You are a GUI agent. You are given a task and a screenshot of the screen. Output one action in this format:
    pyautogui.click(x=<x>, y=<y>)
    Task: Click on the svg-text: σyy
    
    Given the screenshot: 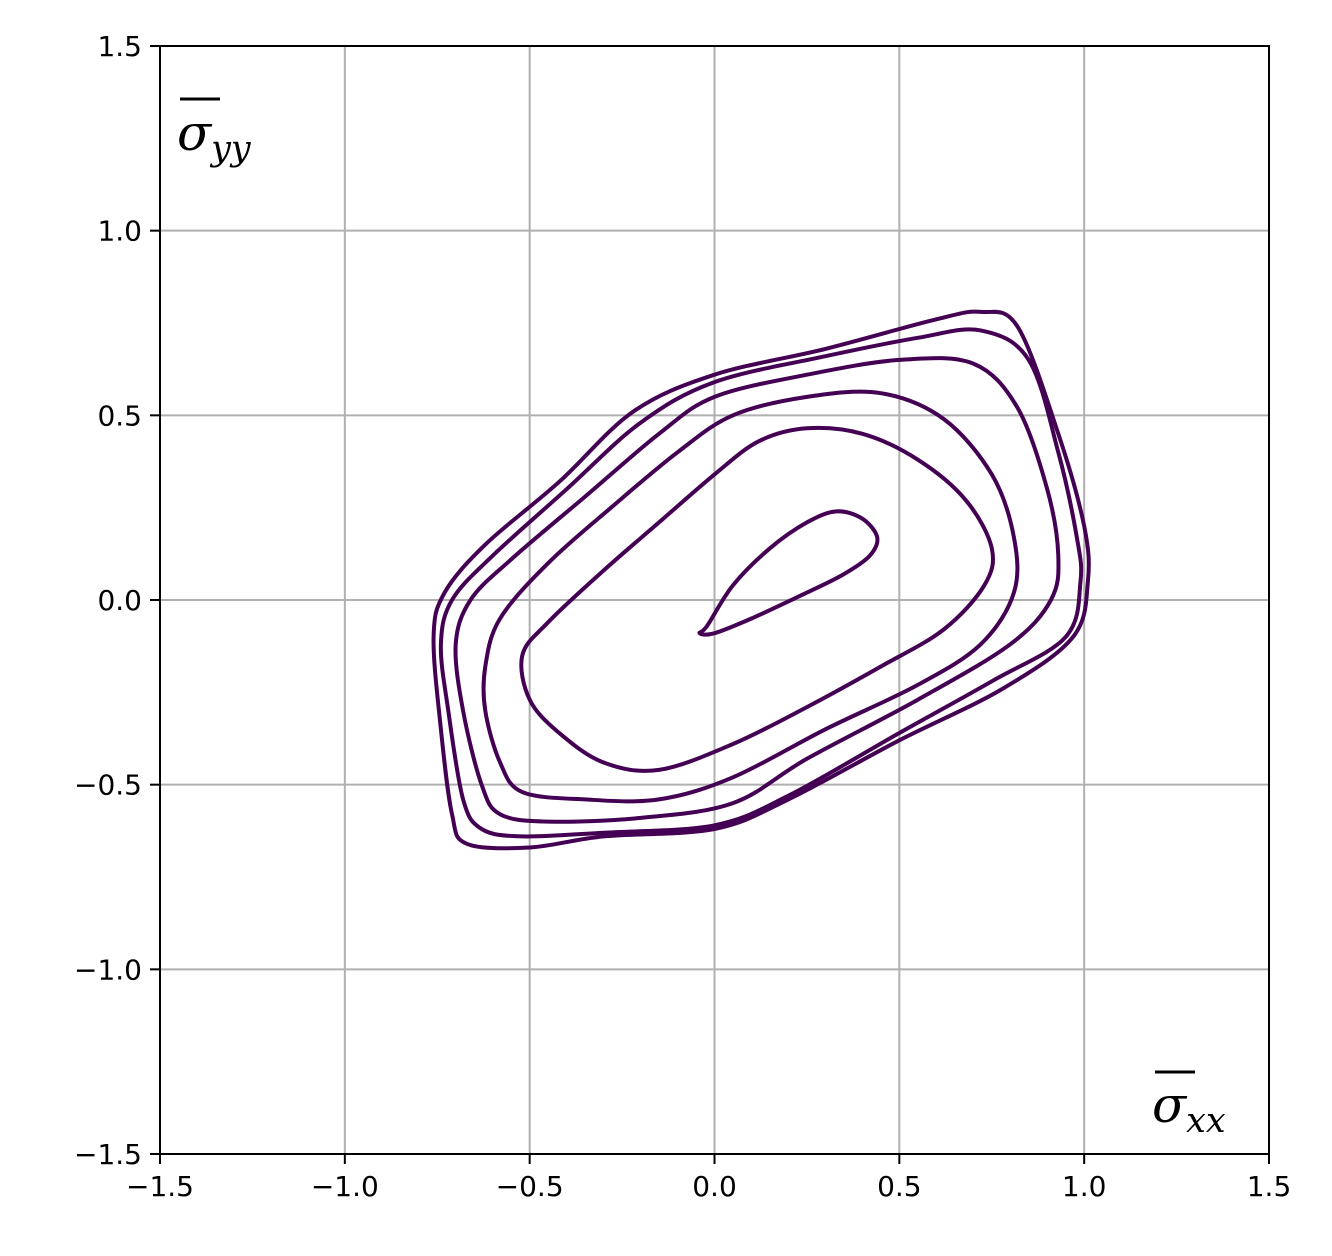 What is the action you would take?
    pyautogui.click(x=214, y=136)
    